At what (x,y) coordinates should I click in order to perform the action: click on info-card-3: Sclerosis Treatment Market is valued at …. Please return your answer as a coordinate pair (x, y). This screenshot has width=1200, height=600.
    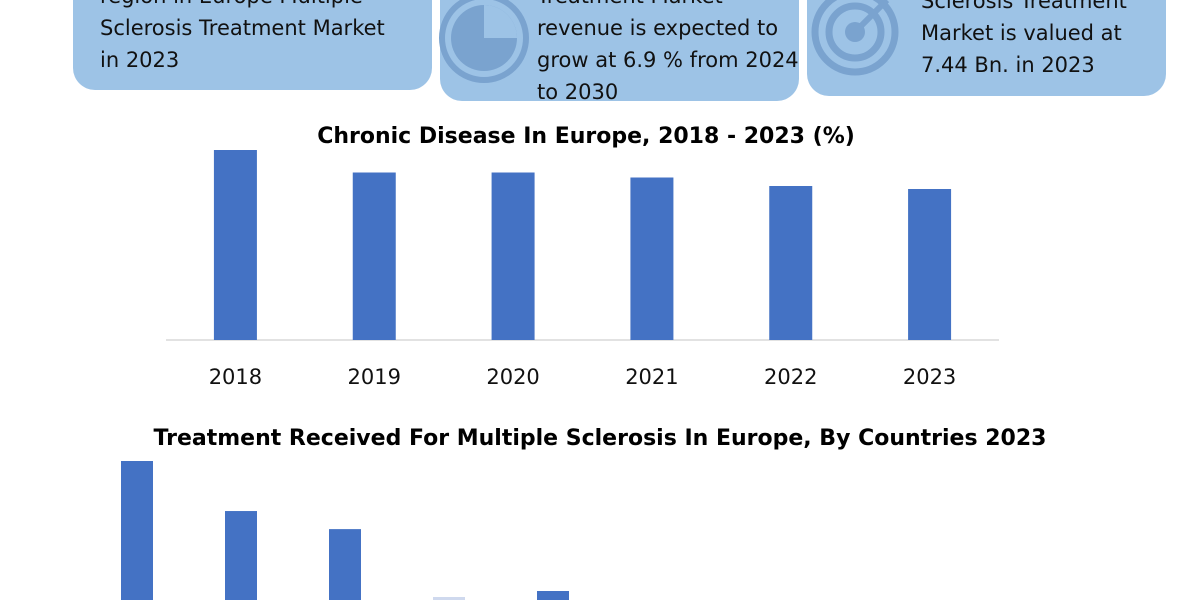
    Looking at the image, I should click on (986, 48).